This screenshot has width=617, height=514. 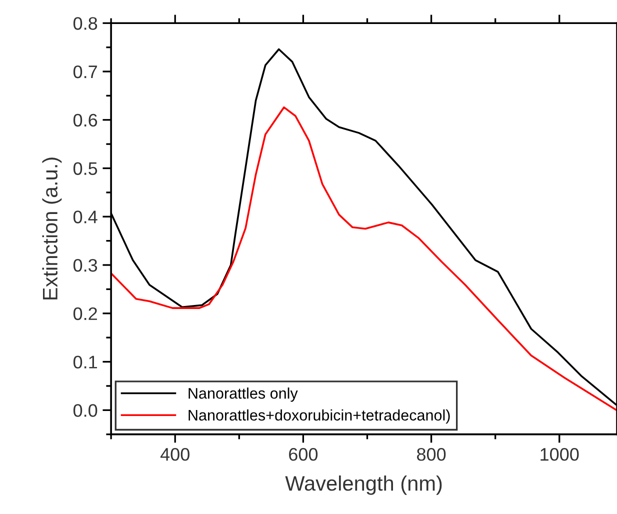 I want to click on y-tick-label: 0.1, so click(x=85, y=362).